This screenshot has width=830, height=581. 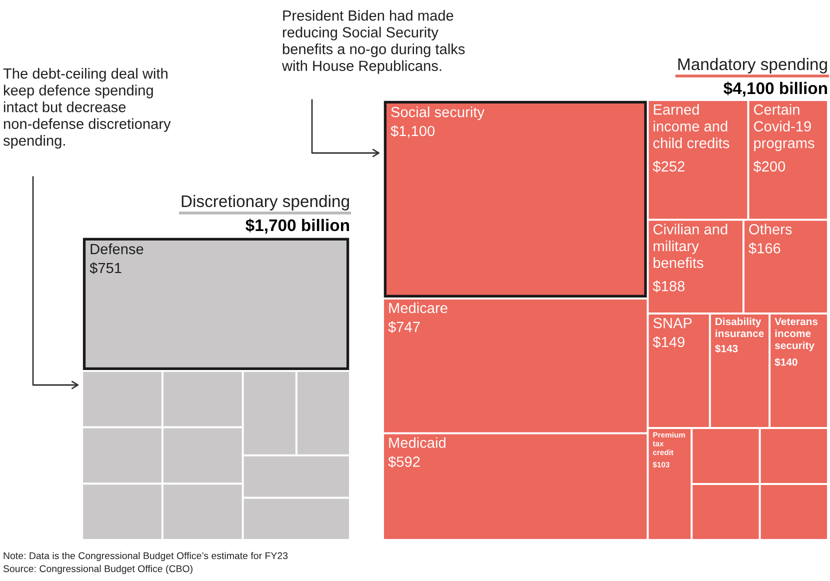 What do you see at coordinates (404, 462) in the screenshot?
I see `data-label: $592` at bounding box center [404, 462].